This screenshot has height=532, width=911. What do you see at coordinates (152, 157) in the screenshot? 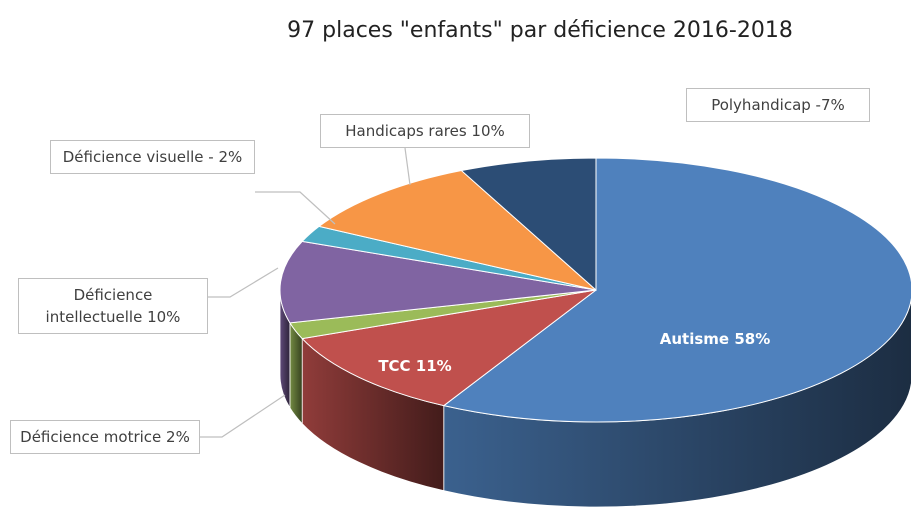
I see `data-label: Déficience visuelle - 2%` at bounding box center [152, 157].